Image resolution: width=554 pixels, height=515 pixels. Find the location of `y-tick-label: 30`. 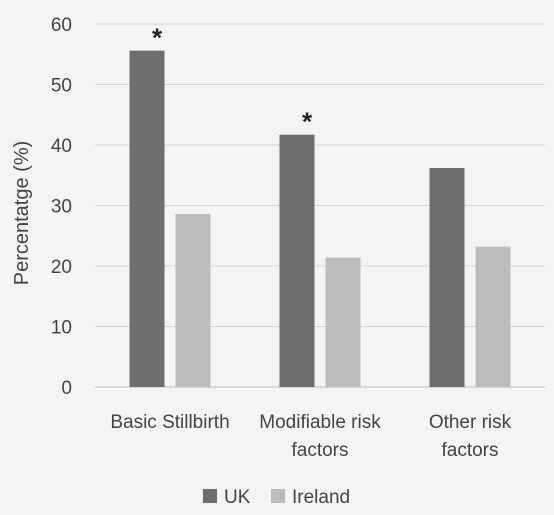

y-tick-label: 30 is located at coordinates (61, 207).